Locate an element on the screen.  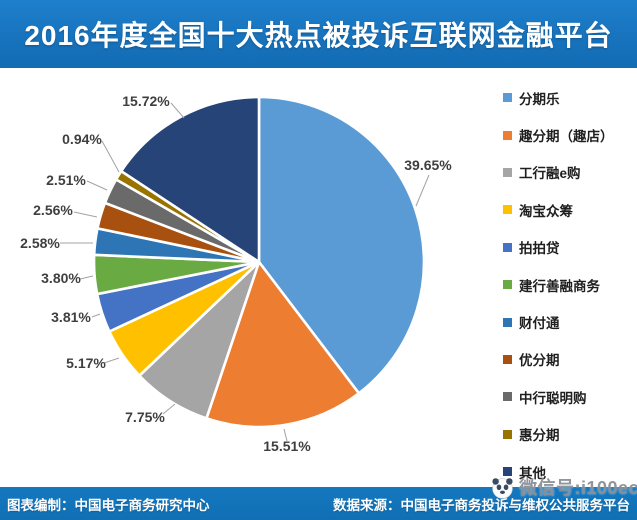
pie-label-0: 39.65% is located at coordinates (428, 165).